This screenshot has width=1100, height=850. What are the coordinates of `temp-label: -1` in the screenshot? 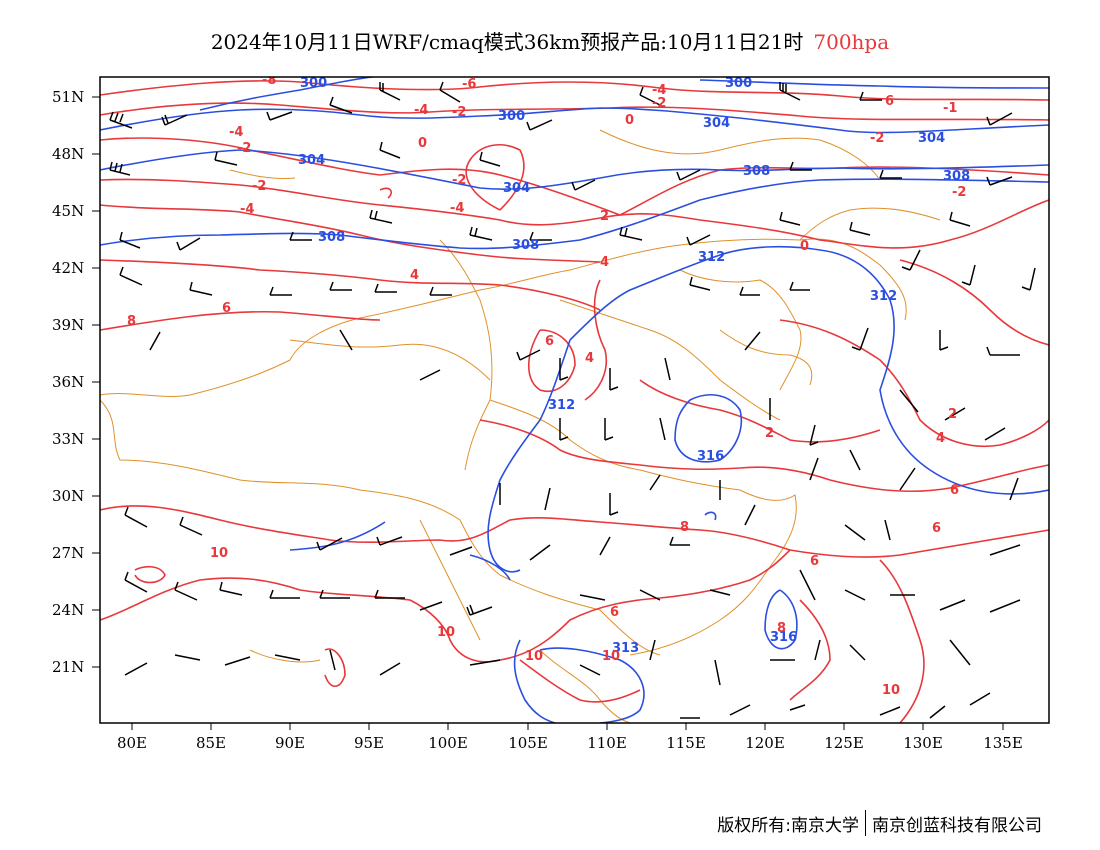 It's located at (950, 108).